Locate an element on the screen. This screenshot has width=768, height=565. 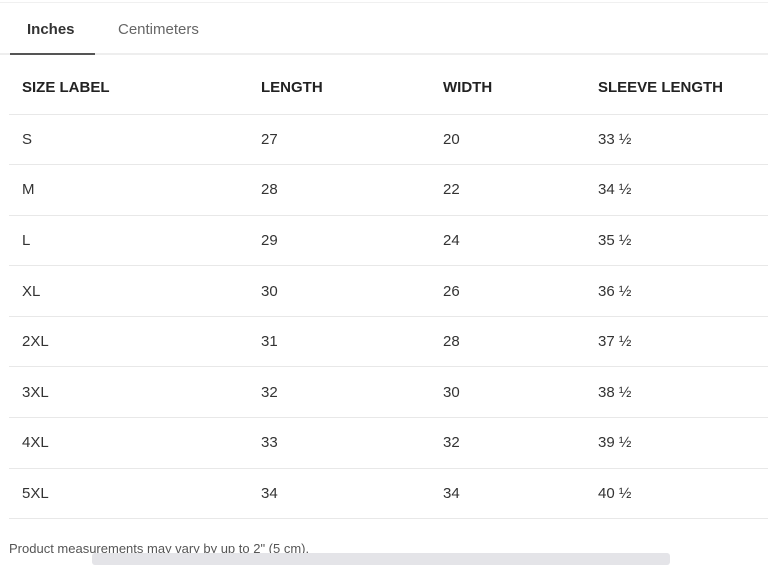
table-row: XL 30 26 36 ½ is located at coordinates (388, 291).